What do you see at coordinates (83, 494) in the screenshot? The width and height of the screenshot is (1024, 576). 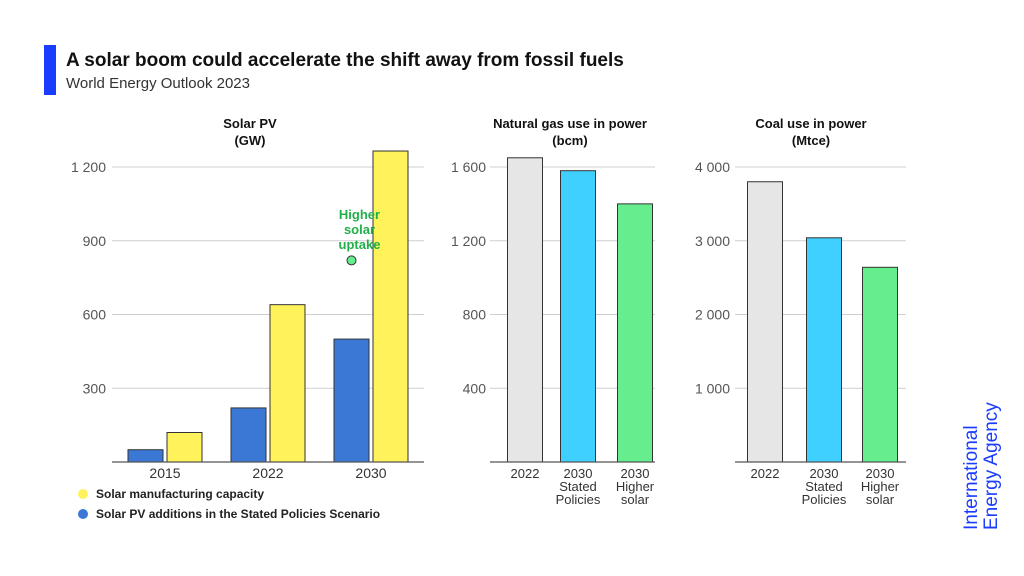 I see `legend-swatch-manufacturing` at bounding box center [83, 494].